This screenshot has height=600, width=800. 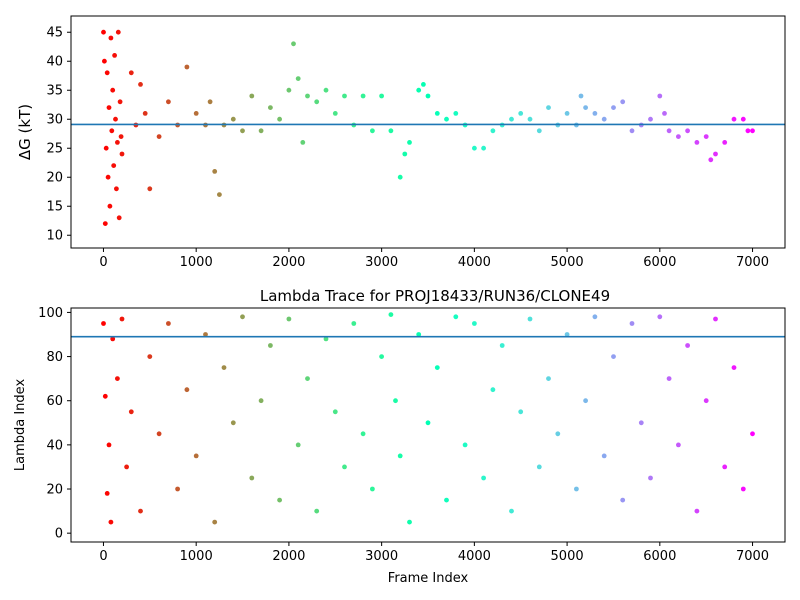 I want to click on y-tick-label: 40, so click(x=54, y=62).